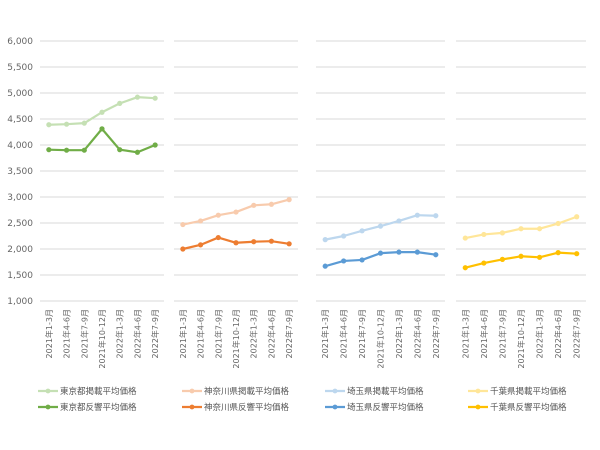 The height and width of the screenshot is (450, 600). I want to click on legend-label: 神奈川県反響平均価格, so click(247, 407).